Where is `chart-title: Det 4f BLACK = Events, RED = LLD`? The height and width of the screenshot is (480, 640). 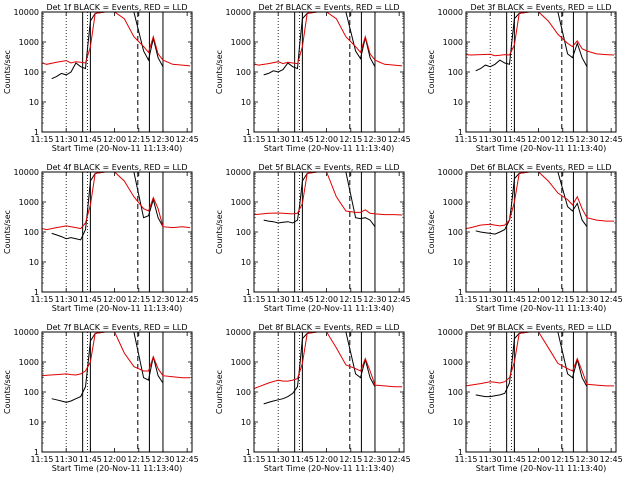 chart-title: Det 4f BLACK = Events, RED = LLD is located at coordinates (116, 167).